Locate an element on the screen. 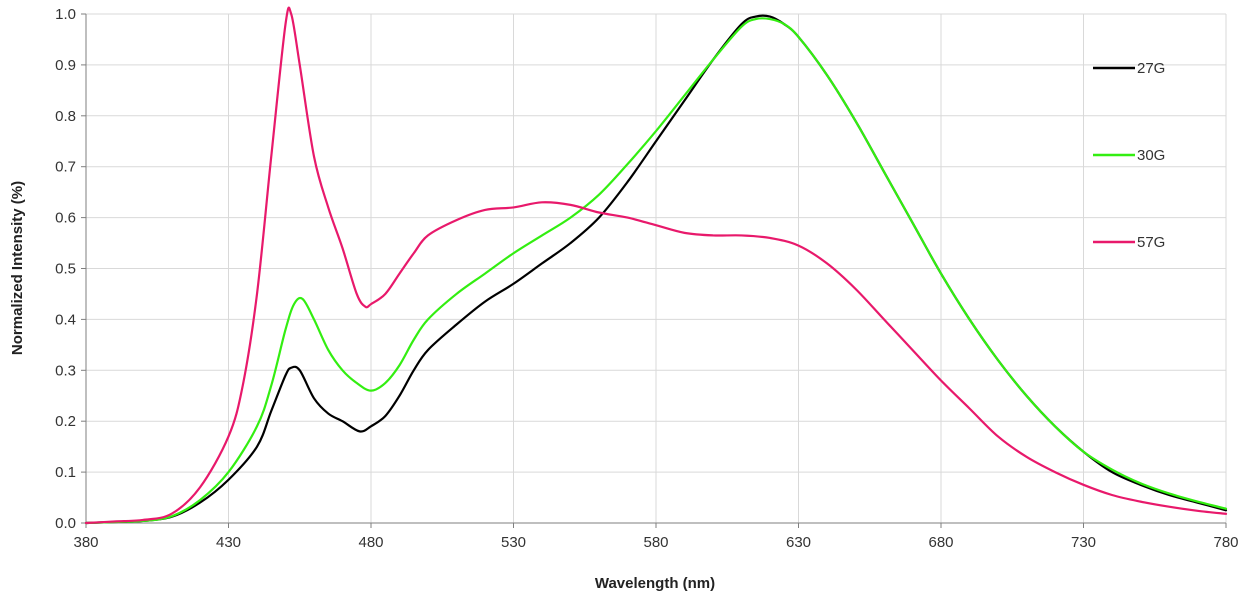 The height and width of the screenshot is (599, 1257). y-tick-label: 0.8 is located at coordinates (65, 116).